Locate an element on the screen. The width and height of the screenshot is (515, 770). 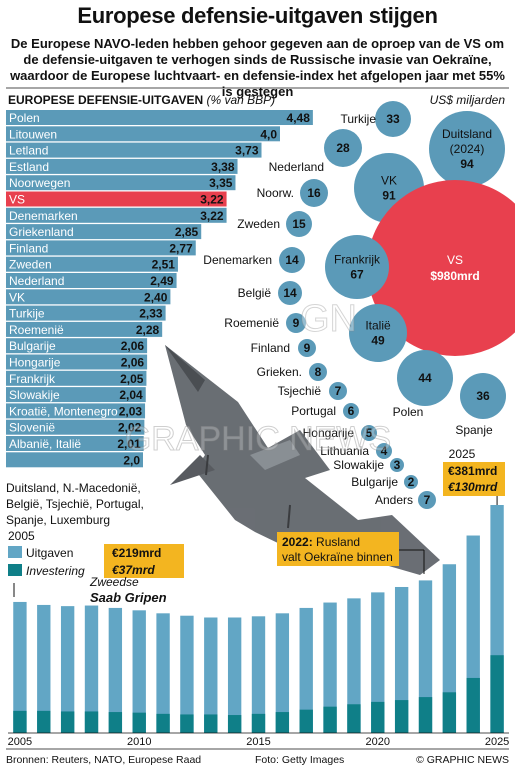
callout-2022-text2: valt Oekraïne binnen is located at coordinates (337, 557).